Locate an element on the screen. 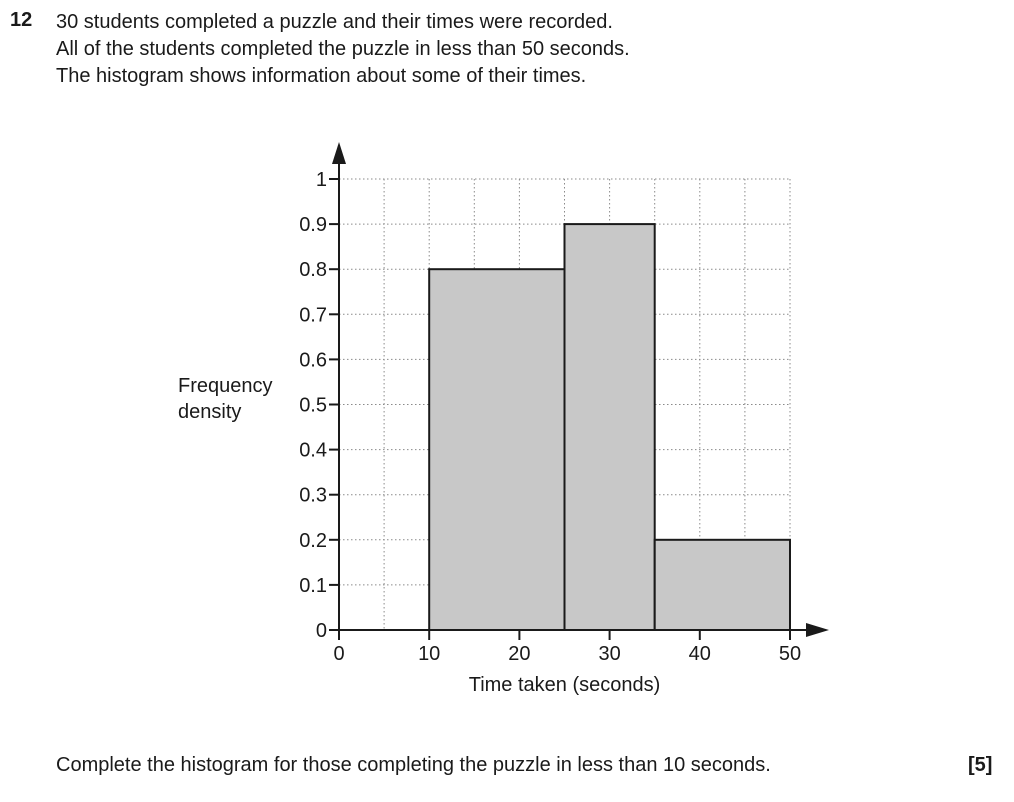  y-tick-label: 0.9 is located at coordinates (313, 225).